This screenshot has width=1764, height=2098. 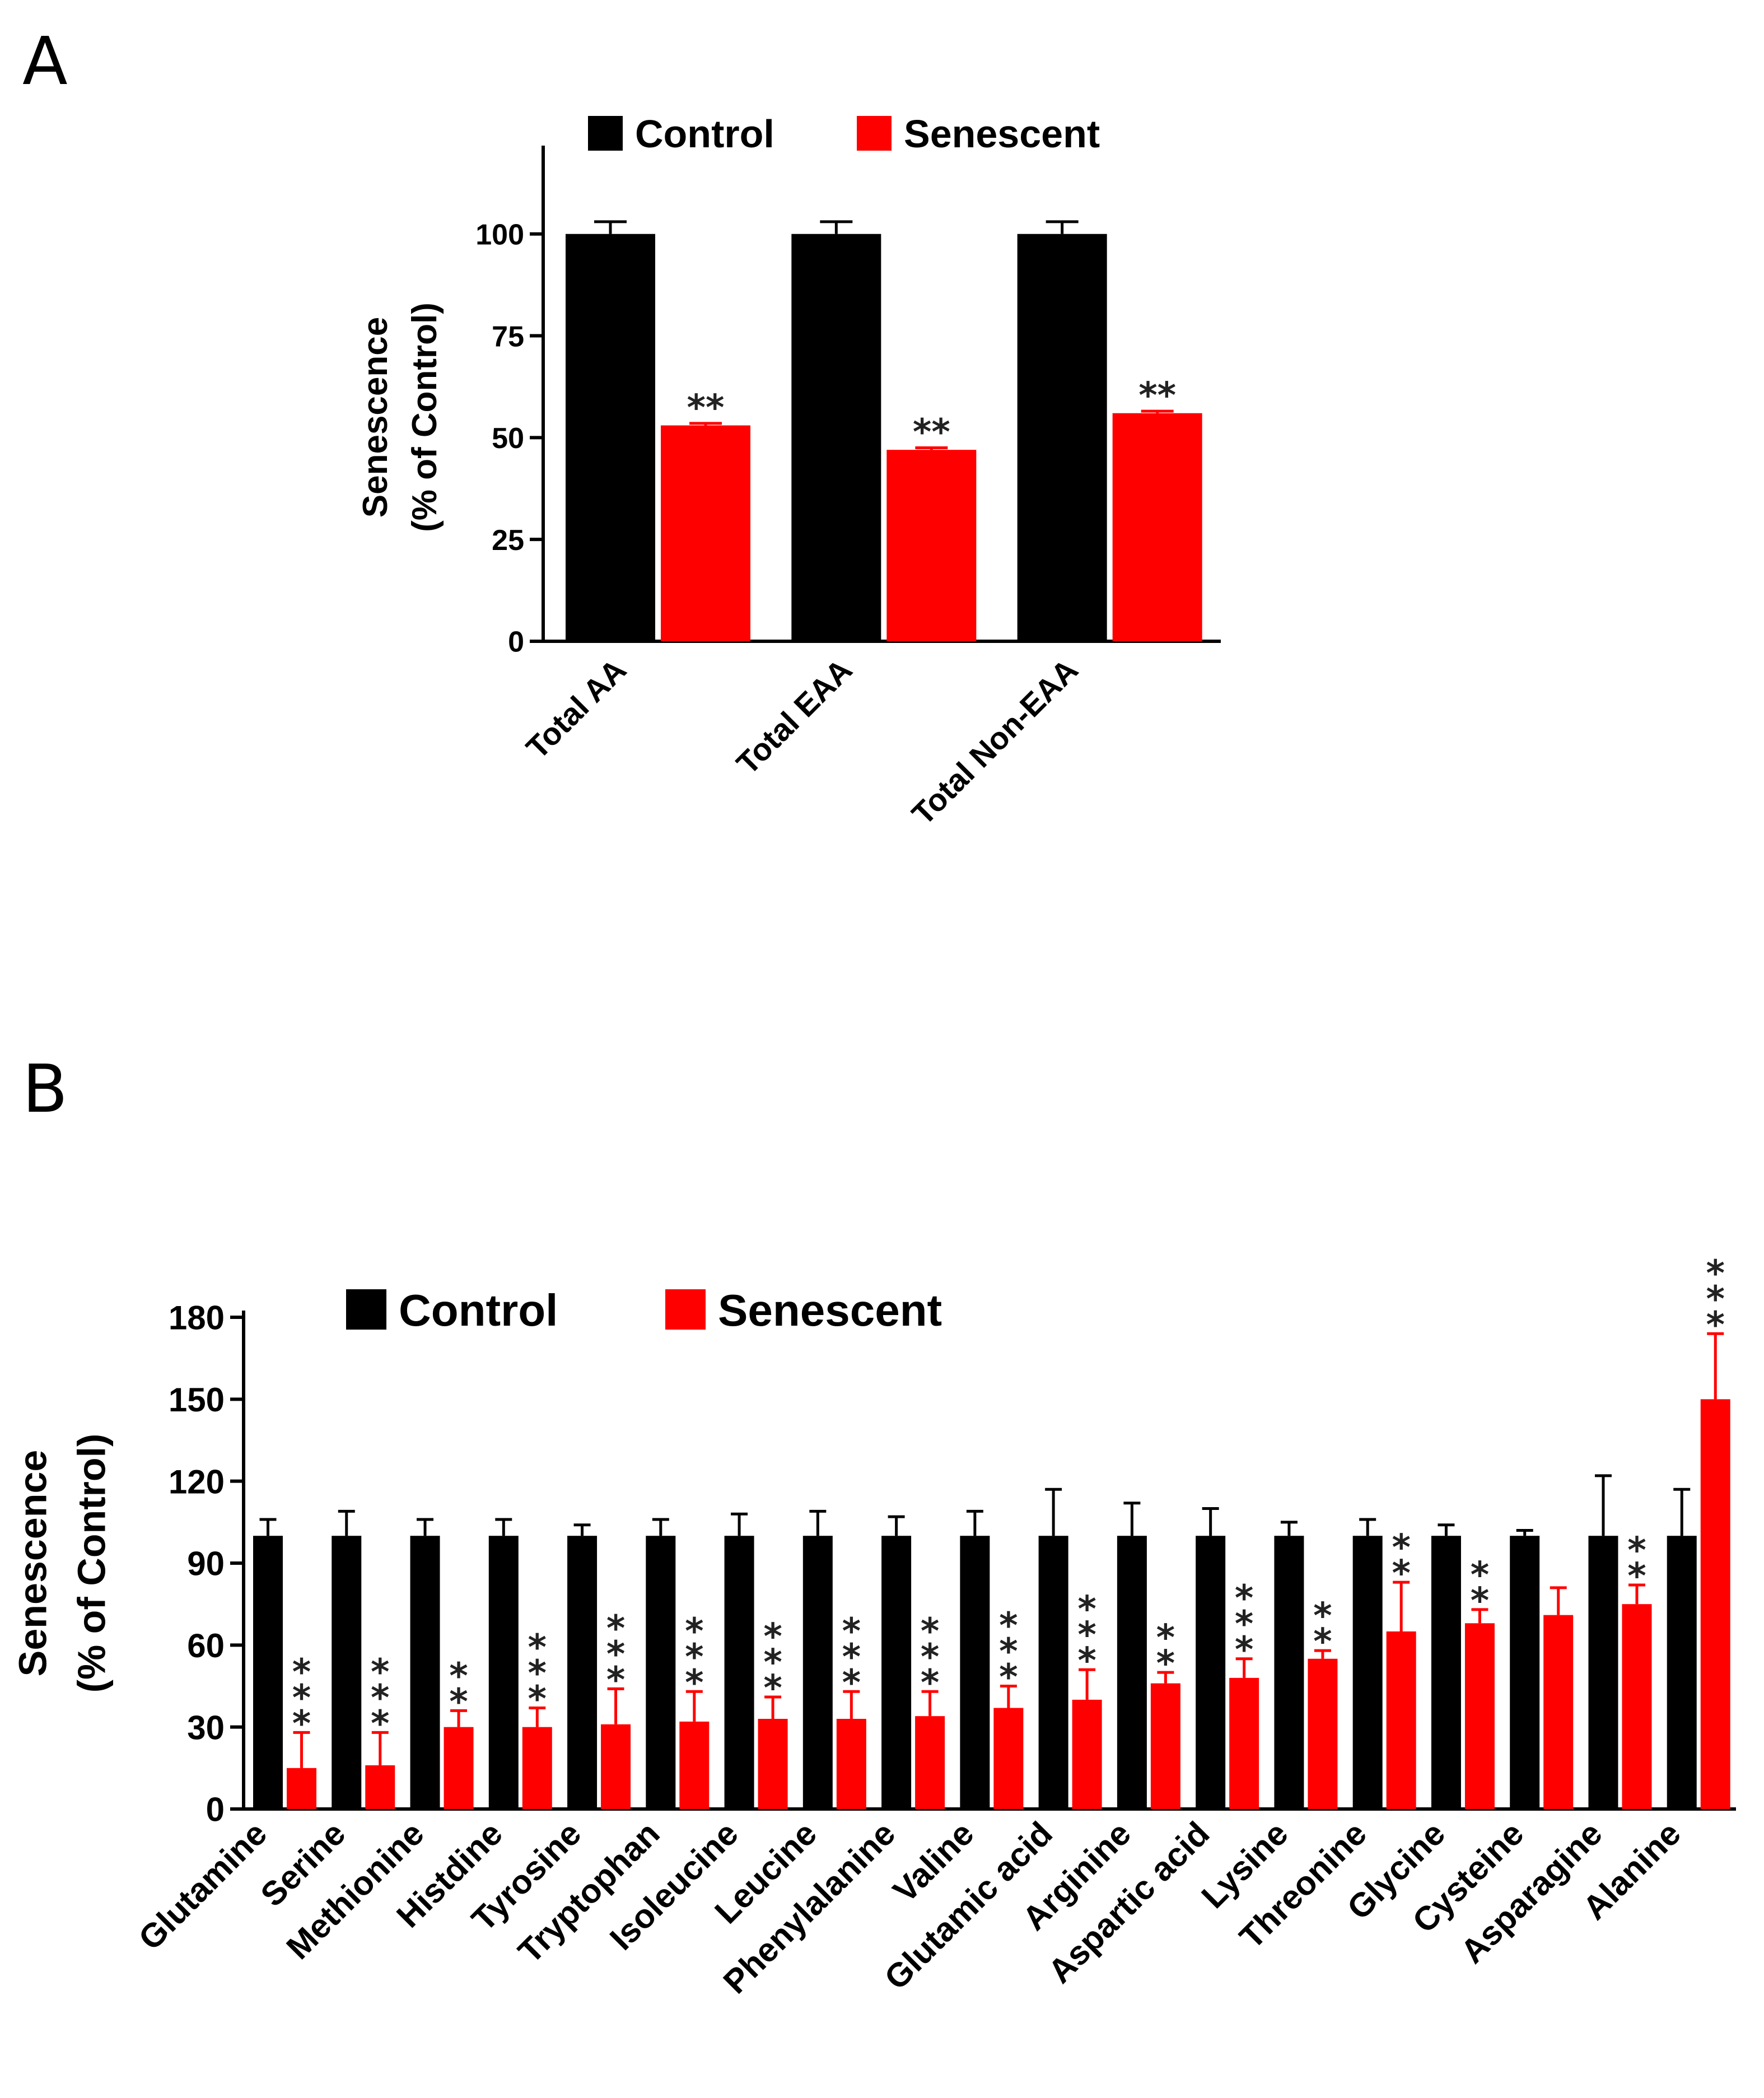 I want to click on category-label: Total Non-EAA, so click(x=995, y=742).